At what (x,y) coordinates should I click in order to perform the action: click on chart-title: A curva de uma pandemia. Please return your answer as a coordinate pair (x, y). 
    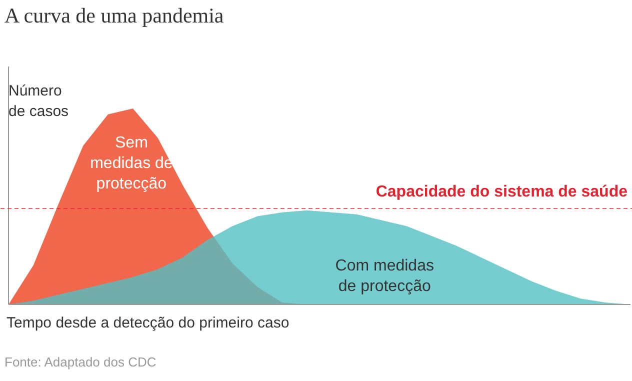
    Looking at the image, I should click on (114, 16).